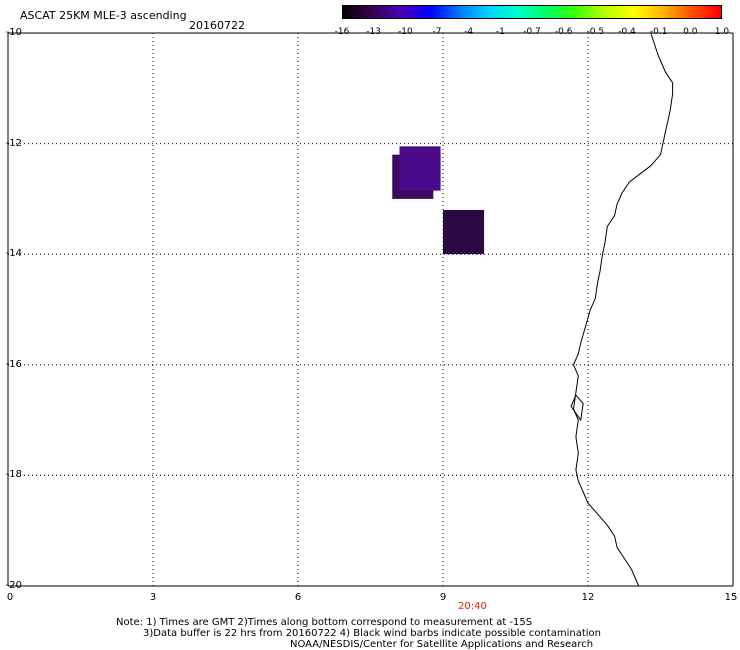 The image size is (740, 650). What do you see at coordinates (500, 32) in the screenshot?
I see `colorbar-tick-label: -1` at bounding box center [500, 32].